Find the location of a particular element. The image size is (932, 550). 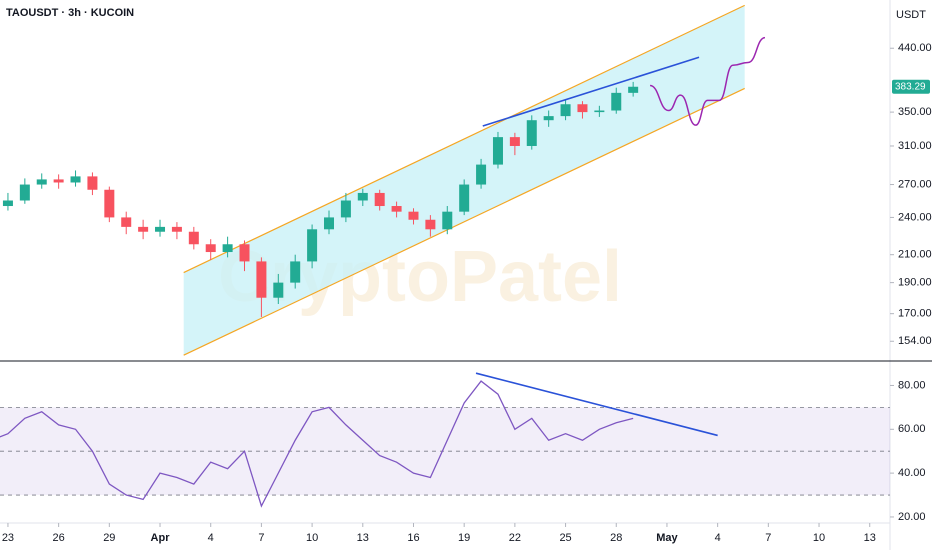

x-tick-label: 26 is located at coordinates (59, 538).